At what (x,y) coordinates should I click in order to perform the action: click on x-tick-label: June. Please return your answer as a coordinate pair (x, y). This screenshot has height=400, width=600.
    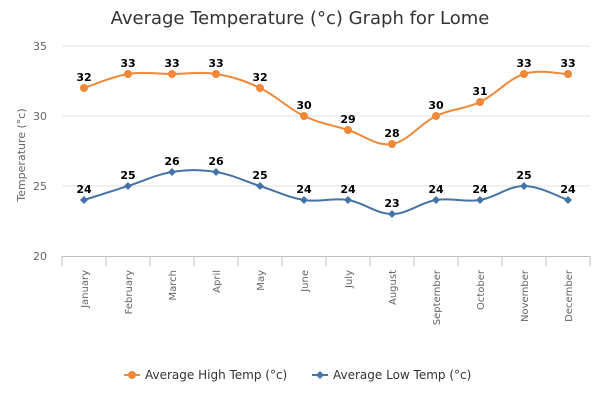
    Looking at the image, I should click on (305, 281).